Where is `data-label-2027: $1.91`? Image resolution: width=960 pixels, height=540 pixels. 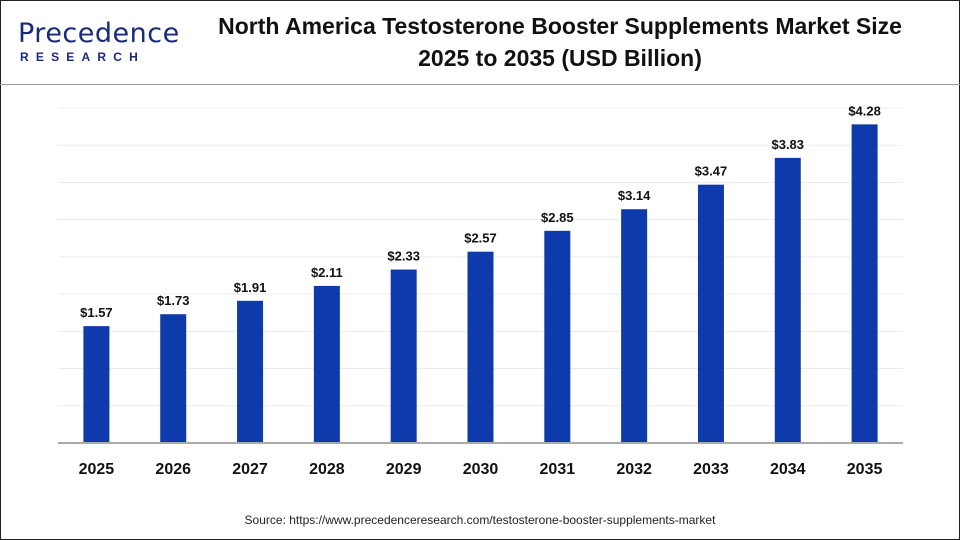 data-label-2027: $1.91 is located at coordinates (250, 287).